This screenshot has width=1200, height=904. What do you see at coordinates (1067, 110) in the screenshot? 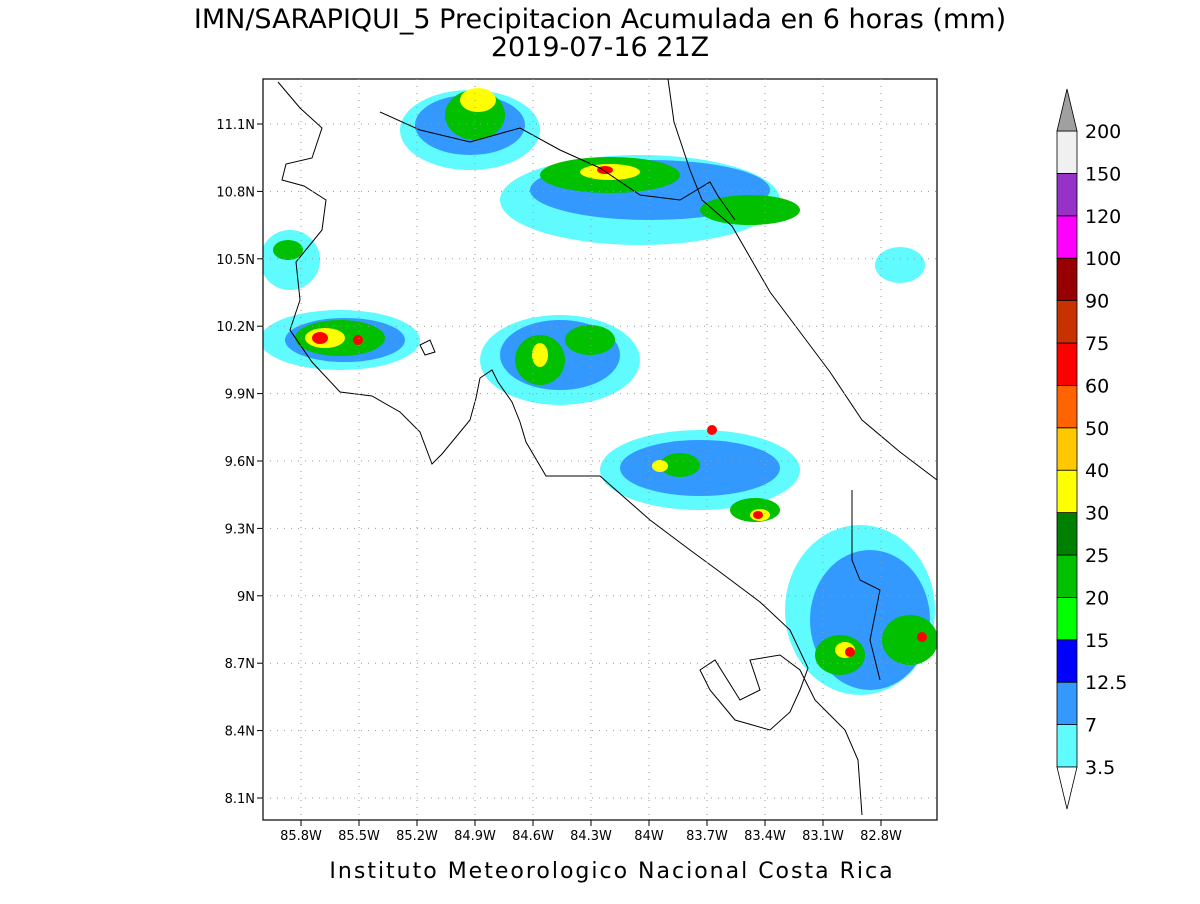
I see `colorbar-max-triangle` at bounding box center [1067, 110].